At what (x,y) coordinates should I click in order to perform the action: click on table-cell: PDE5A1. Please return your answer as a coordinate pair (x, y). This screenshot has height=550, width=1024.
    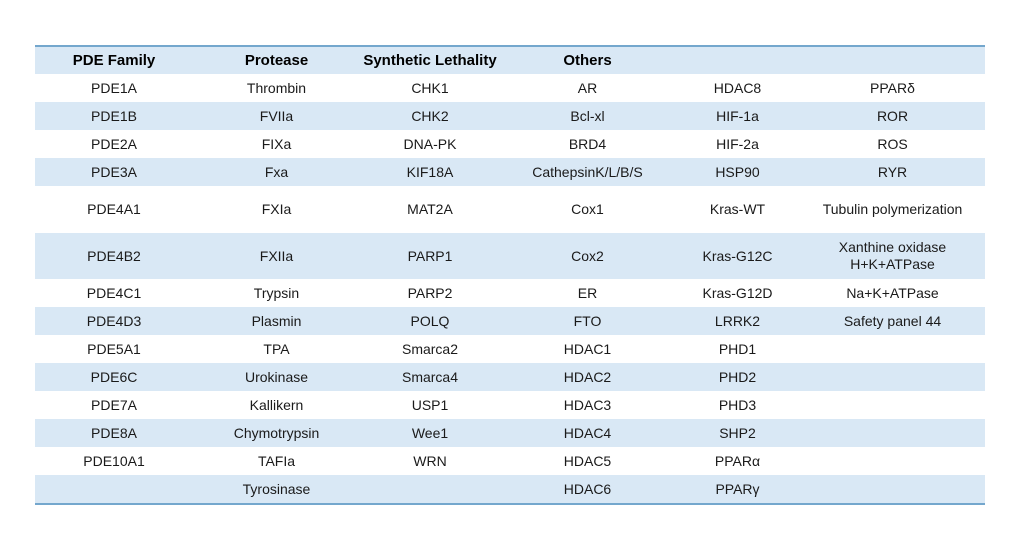
    Looking at the image, I should click on (114, 348).